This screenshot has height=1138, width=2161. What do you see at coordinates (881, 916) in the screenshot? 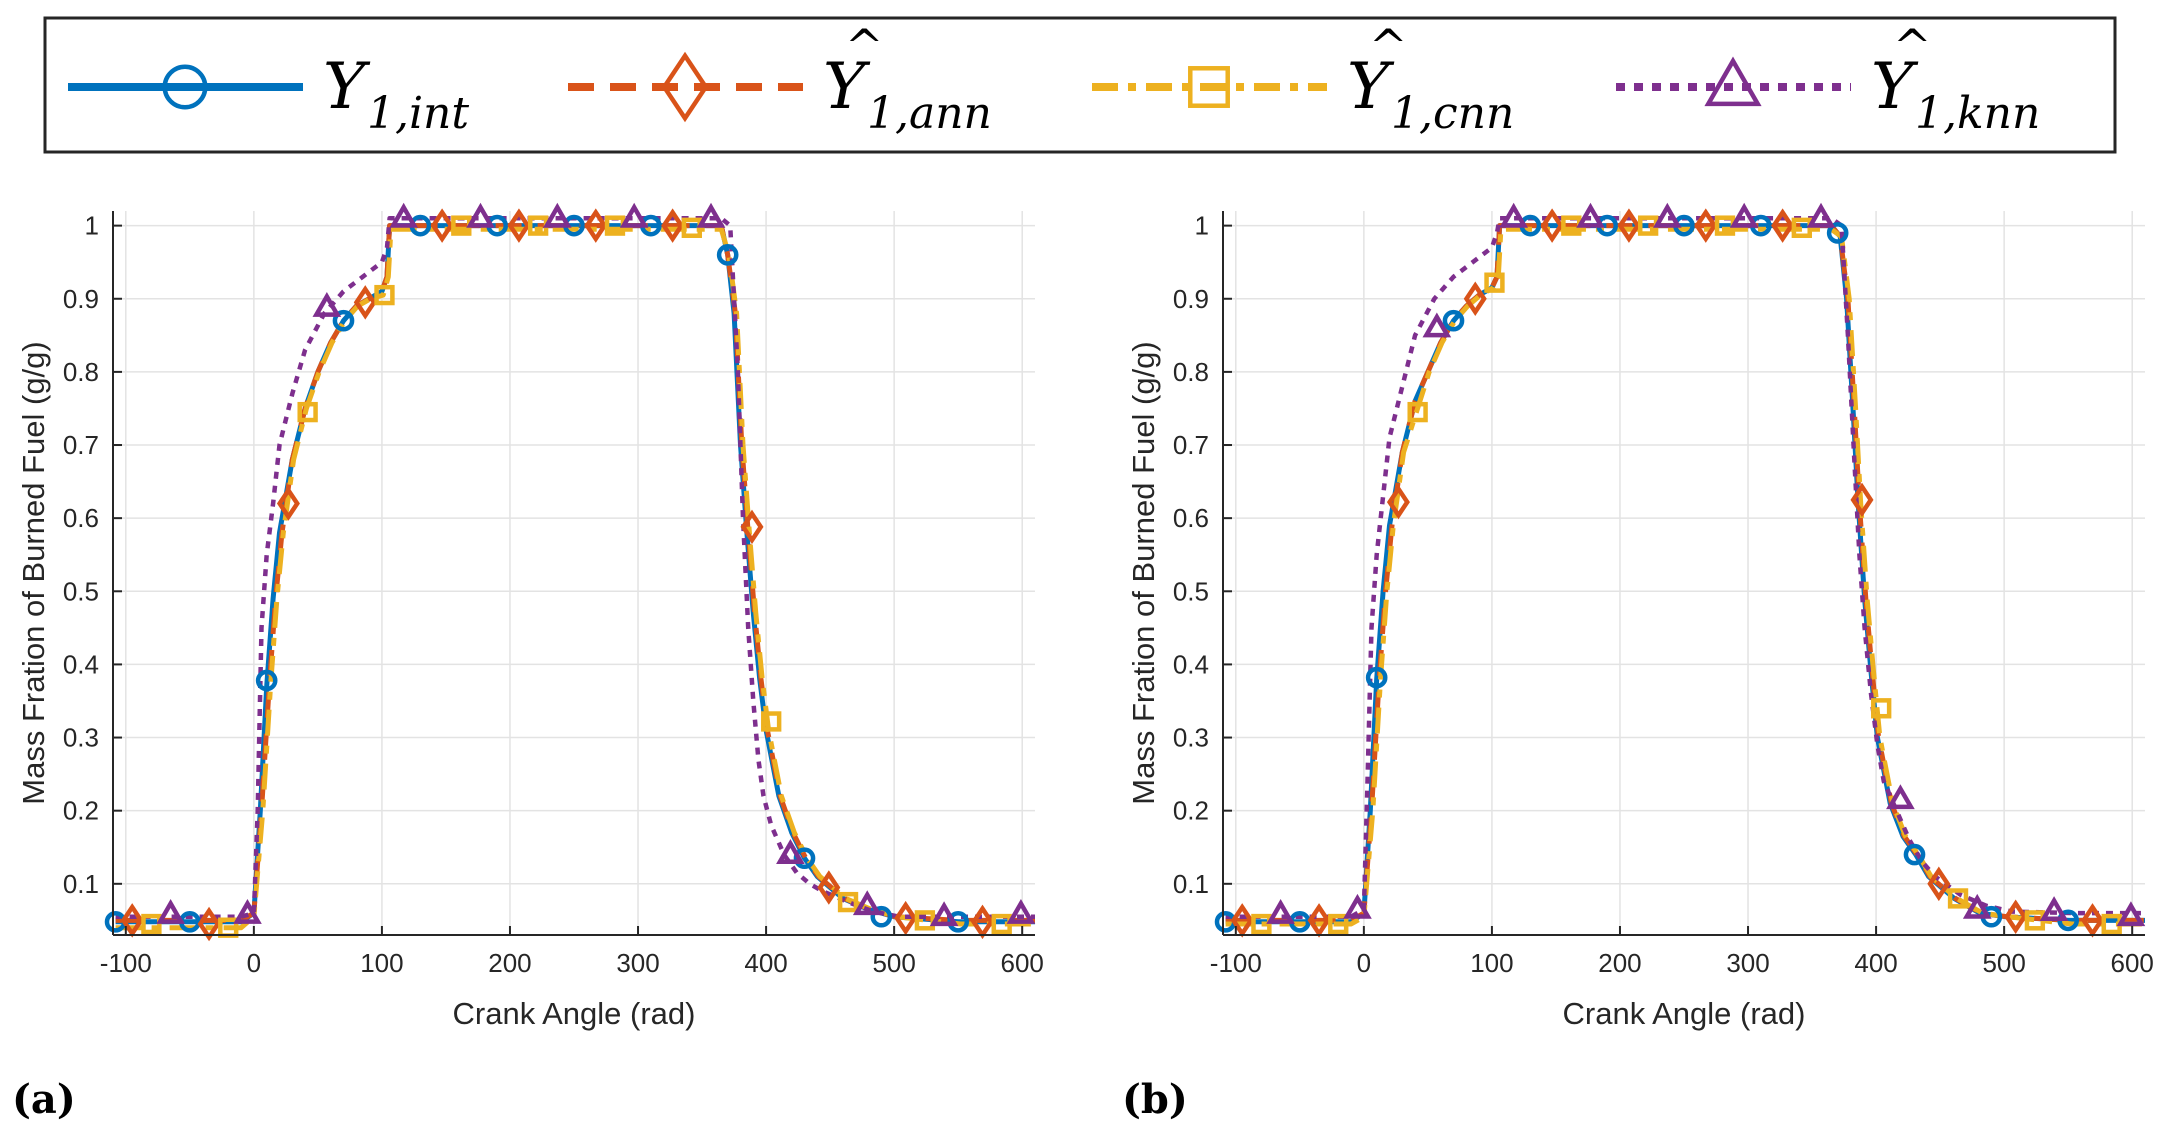
I see `marker-Y1,int-10` at bounding box center [881, 916].